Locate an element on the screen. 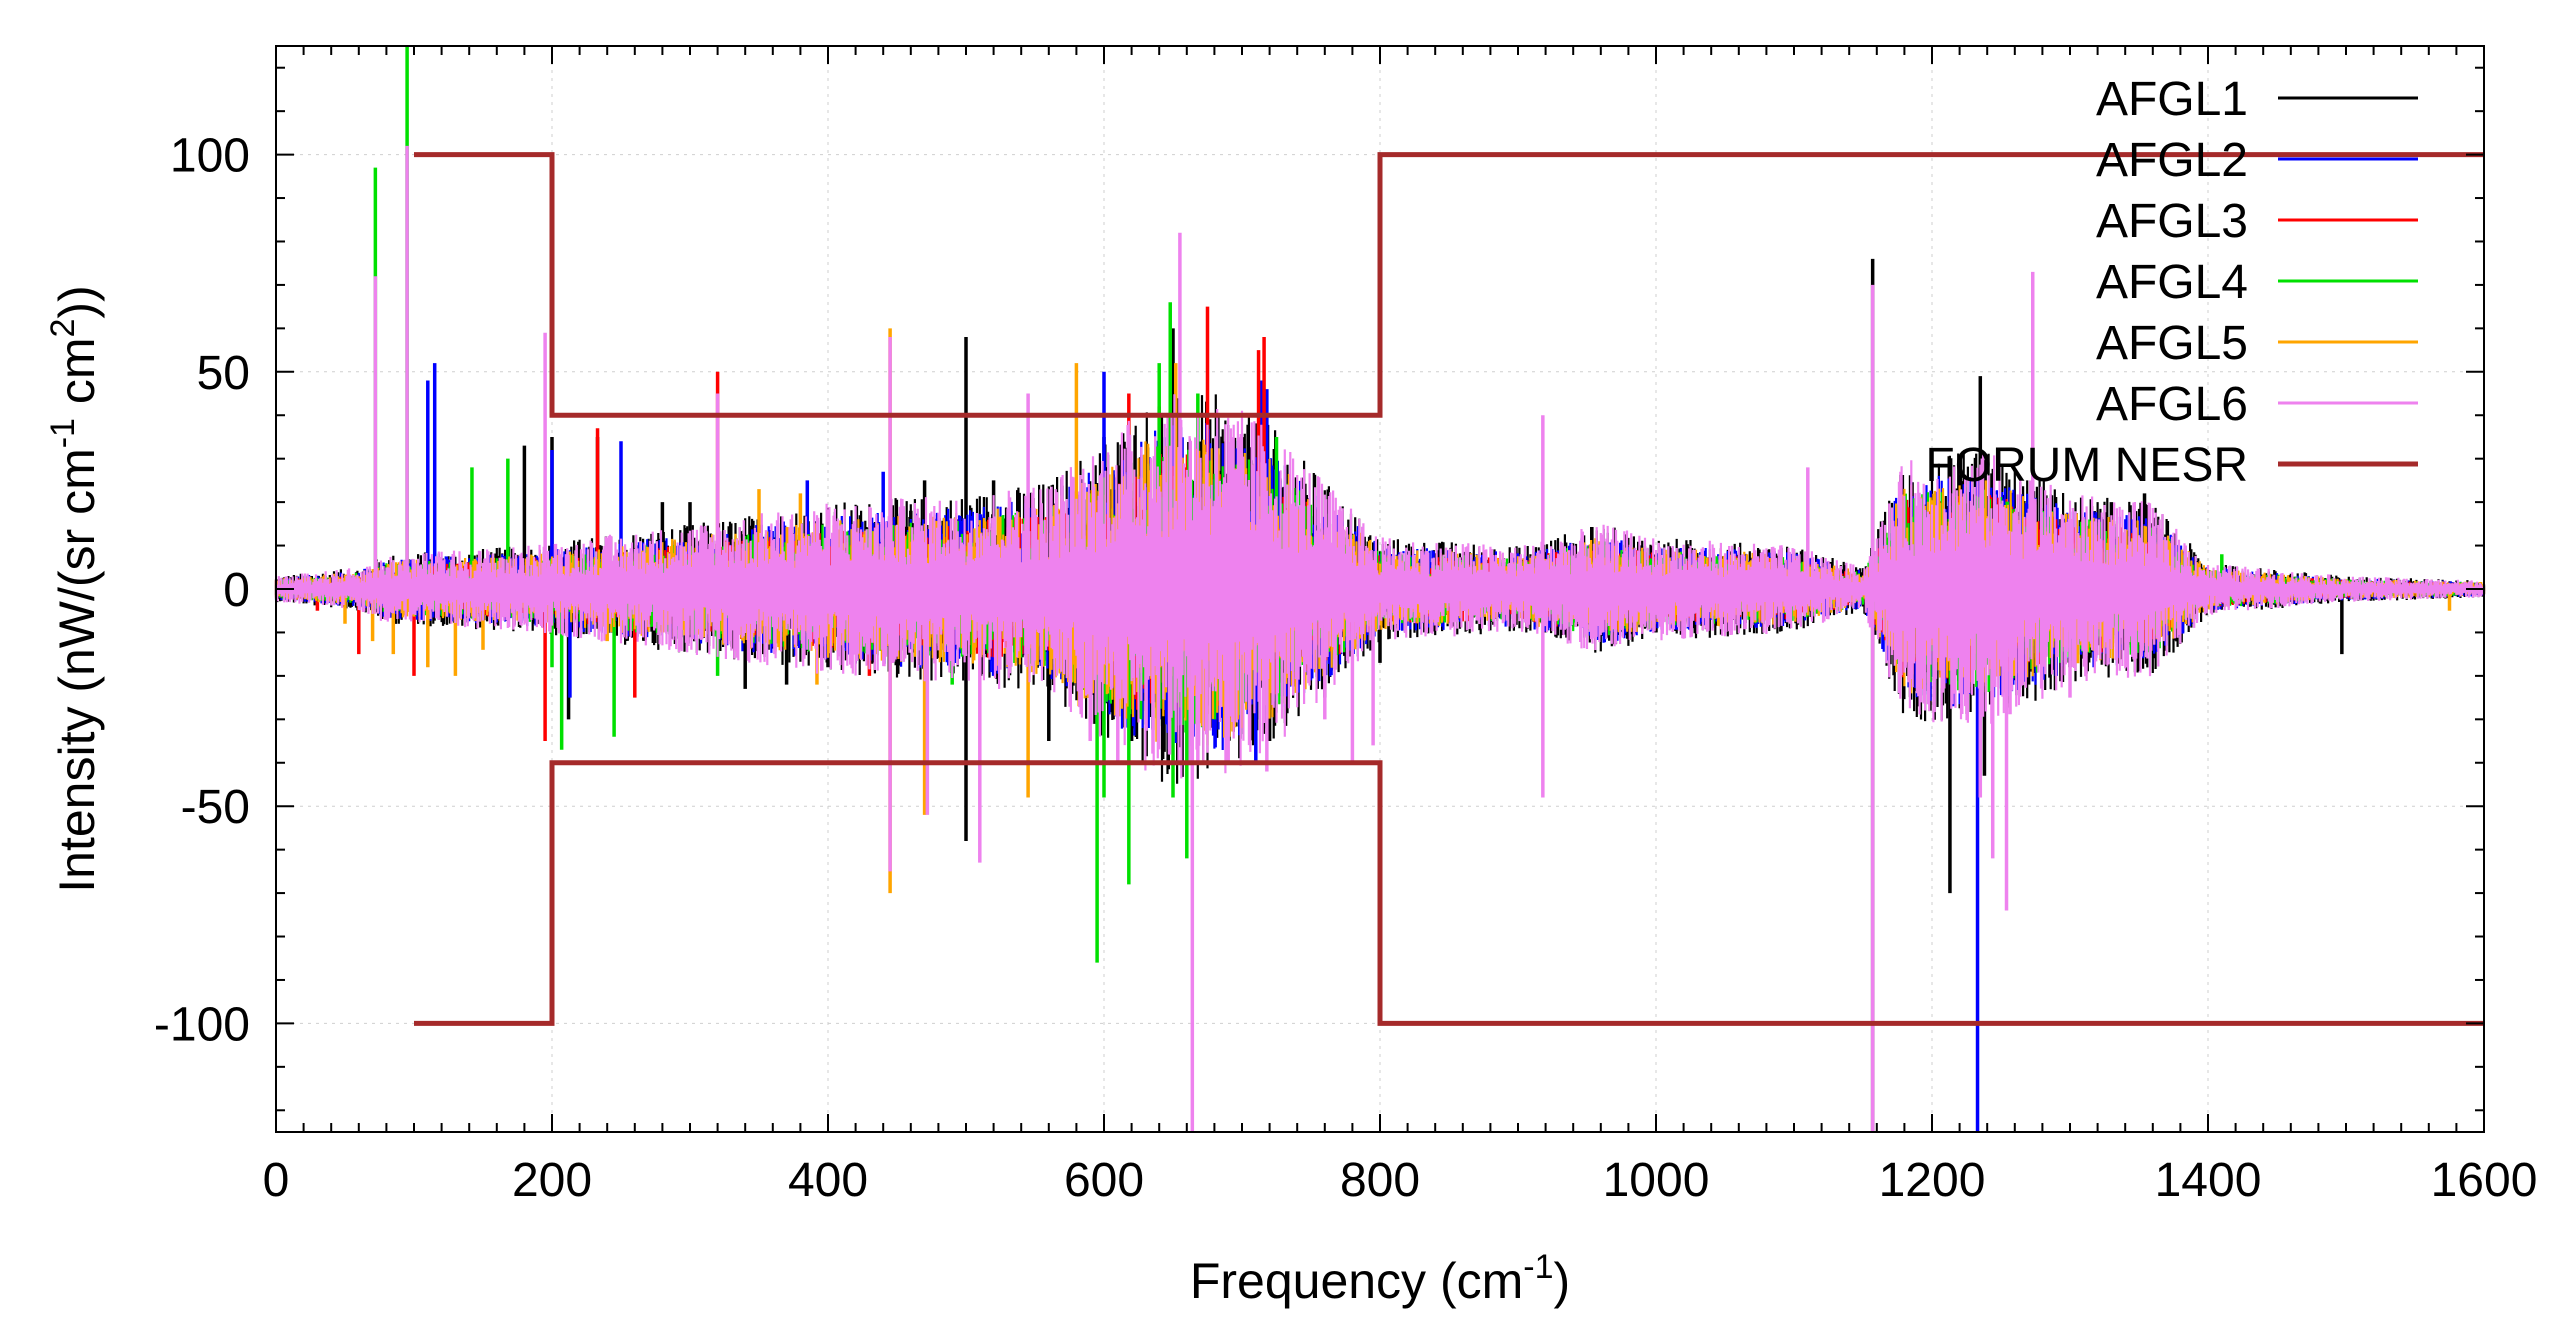 The height and width of the screenshot is (1338, 2576). legend-label: AFGL5 is located at coordinates (2172, 343).